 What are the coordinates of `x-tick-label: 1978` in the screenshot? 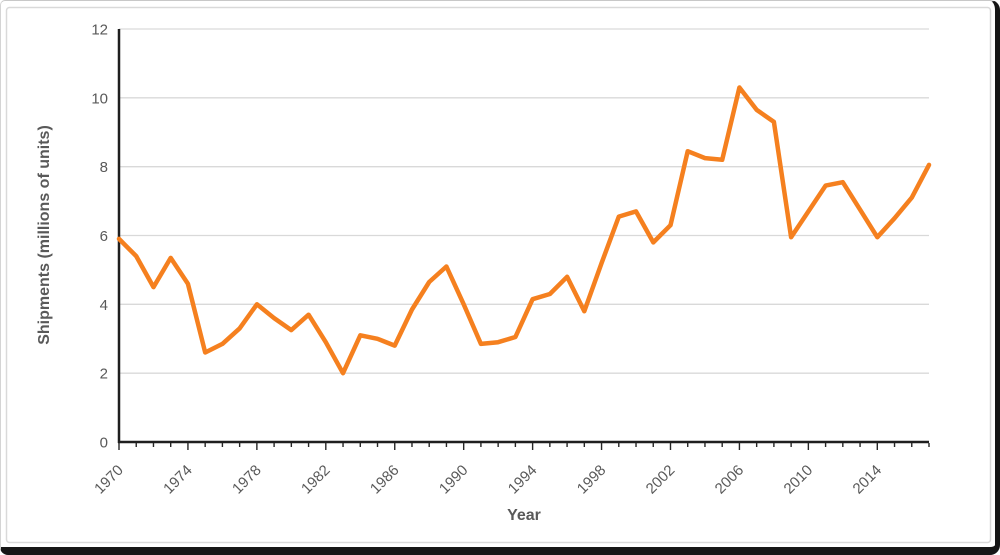 It's located at (247, 480).